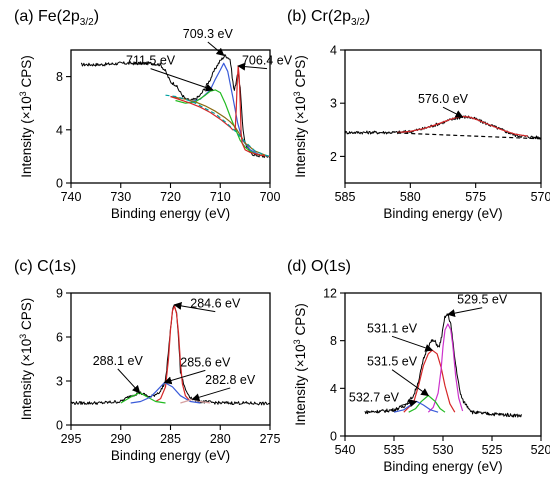 This screenshot has height=502, width=550. I want to click on panel-a-peak-label: 706.4 eV, so click(267, 61).